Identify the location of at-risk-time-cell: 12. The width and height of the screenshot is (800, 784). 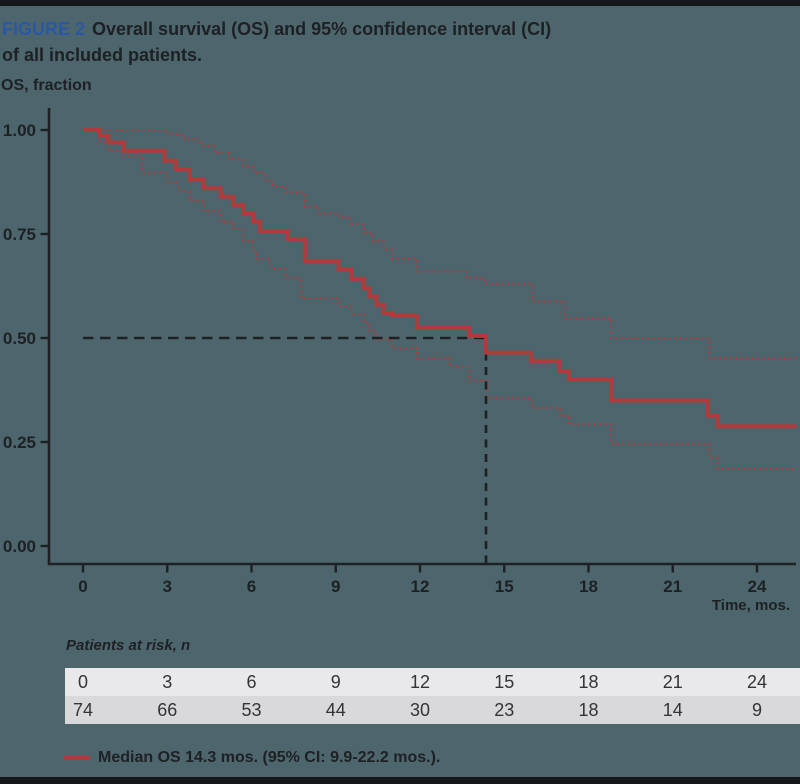
(420, 682).